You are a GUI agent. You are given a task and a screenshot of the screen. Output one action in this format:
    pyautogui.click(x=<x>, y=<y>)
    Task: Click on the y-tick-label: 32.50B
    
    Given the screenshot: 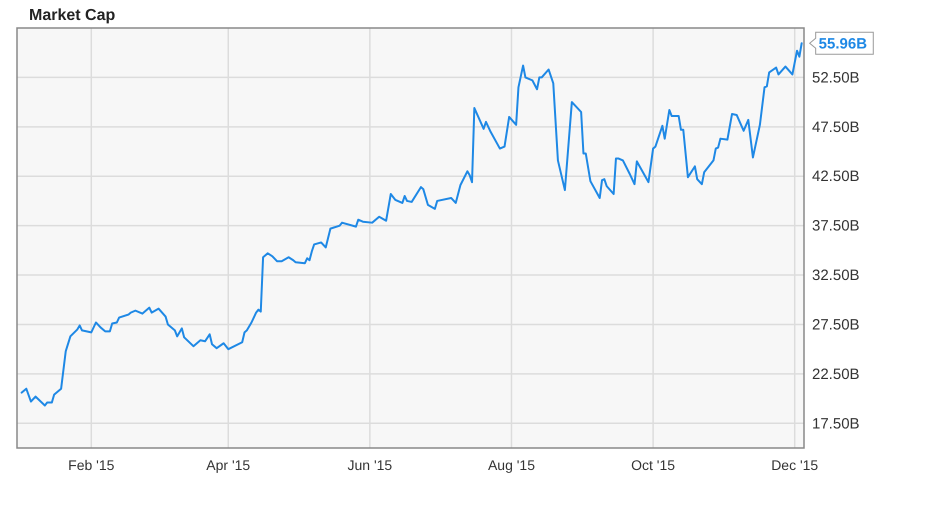 What is the action you would take?
    pyautogui.click(x=836, y=275)
    